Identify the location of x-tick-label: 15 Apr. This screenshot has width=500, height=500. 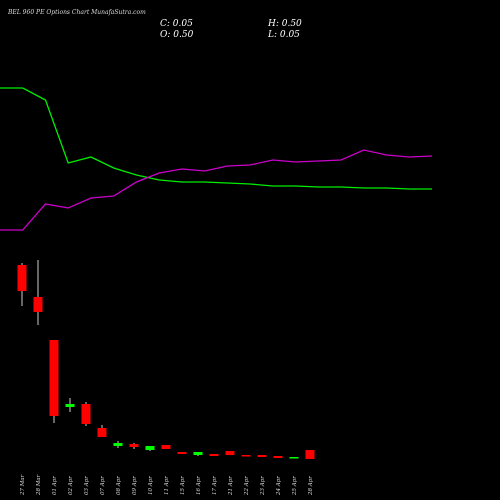
(183, 485).